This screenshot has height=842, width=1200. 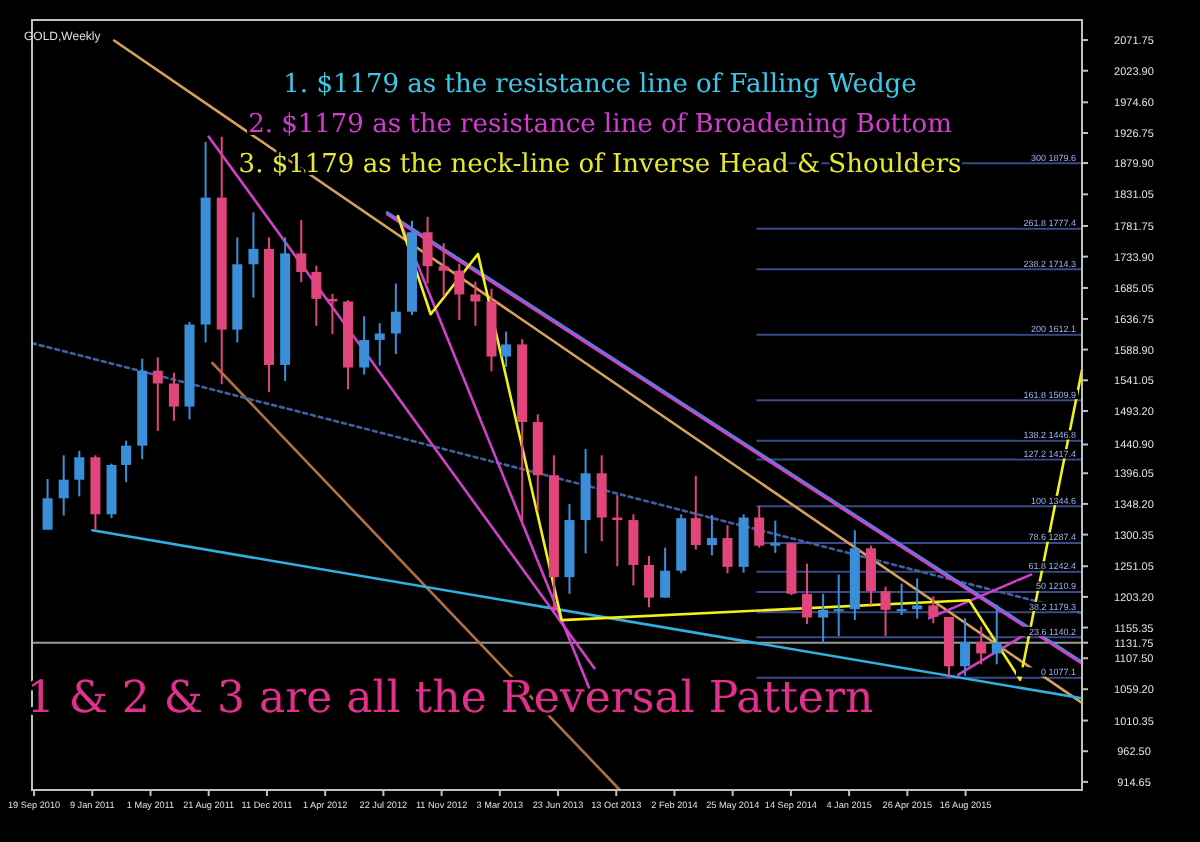 I want to click on annotation: 1. $1179 as the resistance line of Falling Wedge, so click(x=600, y=85).